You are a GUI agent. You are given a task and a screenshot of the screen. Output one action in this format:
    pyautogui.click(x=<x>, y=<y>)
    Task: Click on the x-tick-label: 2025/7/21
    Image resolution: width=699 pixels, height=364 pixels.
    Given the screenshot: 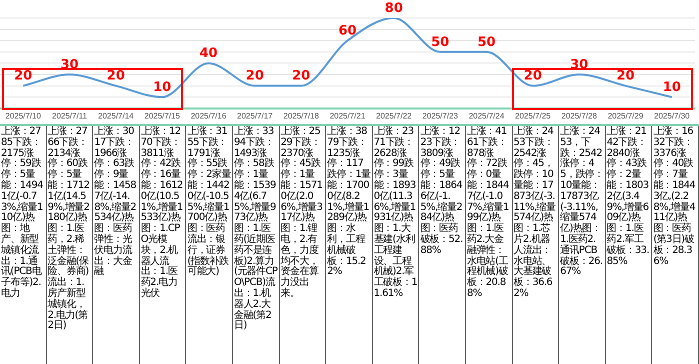 What is the action you would take?
    pyautogui.click(x=348, y=115)
    